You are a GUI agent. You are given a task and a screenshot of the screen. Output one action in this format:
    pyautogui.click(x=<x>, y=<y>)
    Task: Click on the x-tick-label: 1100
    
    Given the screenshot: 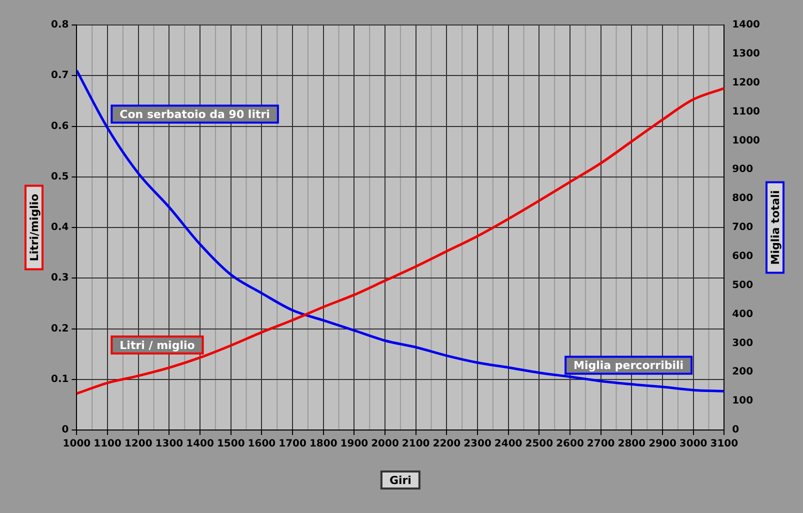 What is the action you would take?
    pyautogui.click(x=108, y=444)
    